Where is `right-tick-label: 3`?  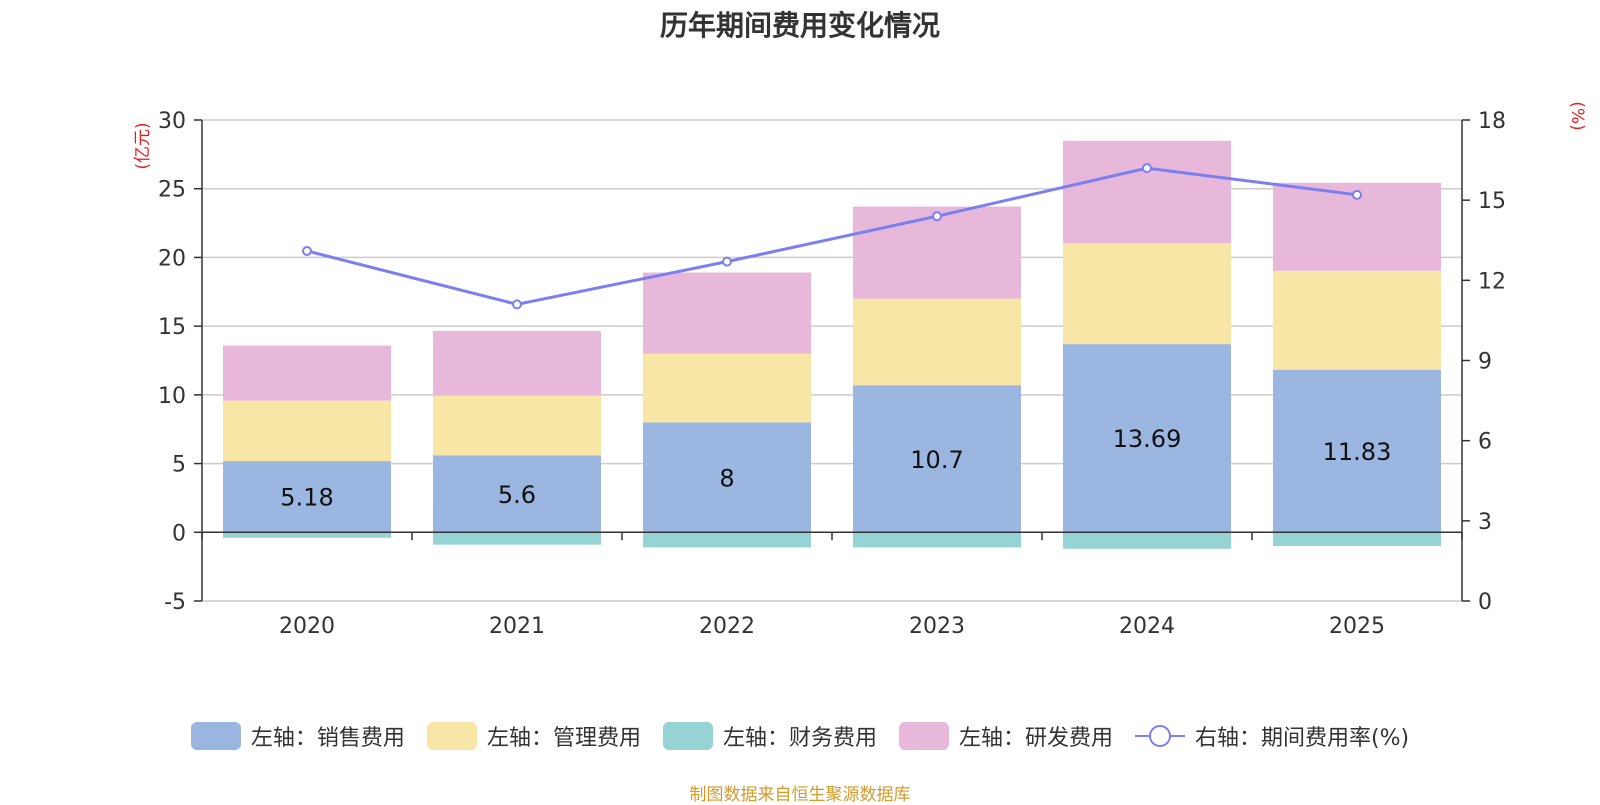 right-tick-label: 3 is located at coordinates (1485, 522).